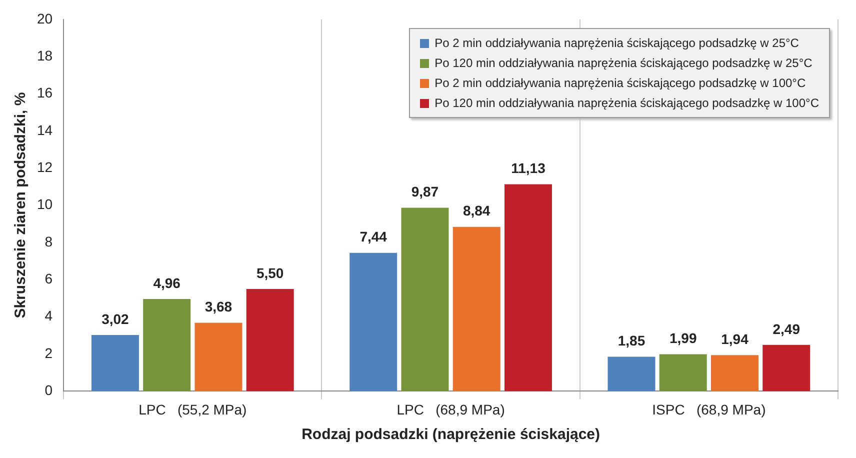 Image resolution: width=856 pixels, height=458 pixels. What do you see at coordinates (167, 282) in the screenshot?
I see `data-label: 4,96` at bounding box center [167, 282].